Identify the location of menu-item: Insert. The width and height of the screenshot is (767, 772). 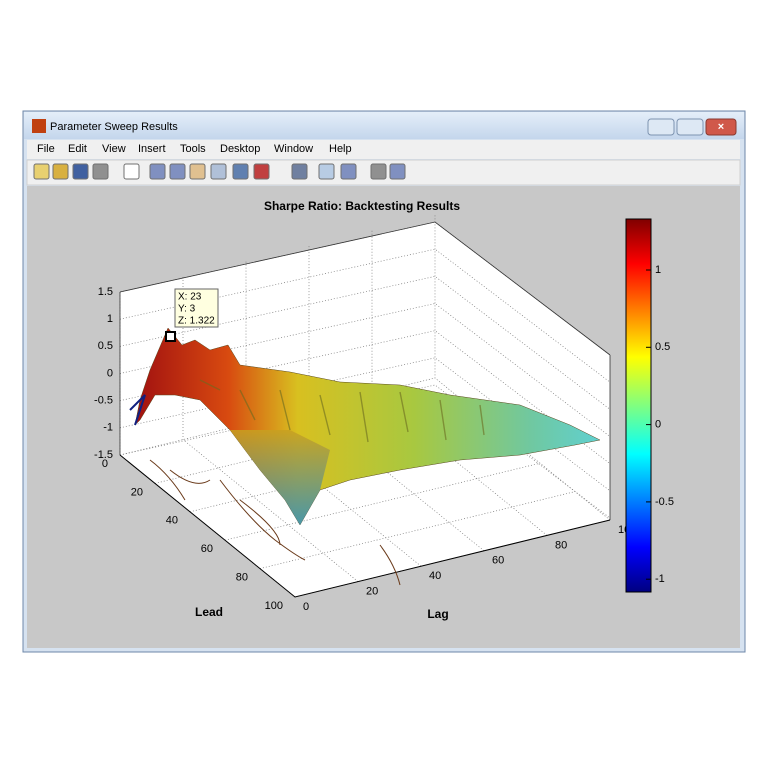
(152, 149).